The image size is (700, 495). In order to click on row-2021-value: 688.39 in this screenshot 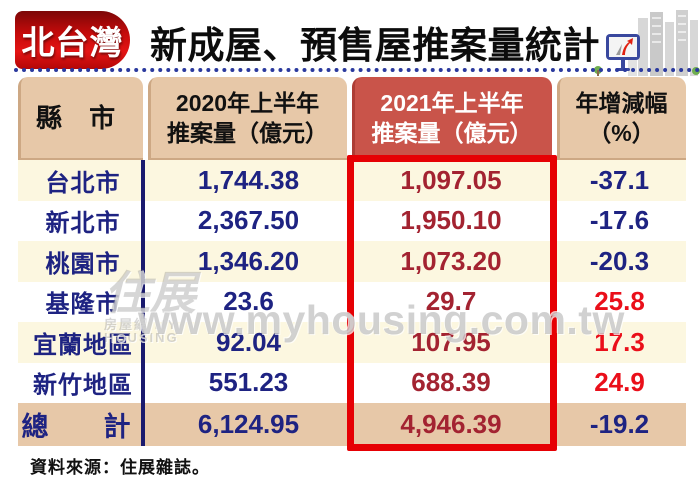, I will do `click(451, 382)`.